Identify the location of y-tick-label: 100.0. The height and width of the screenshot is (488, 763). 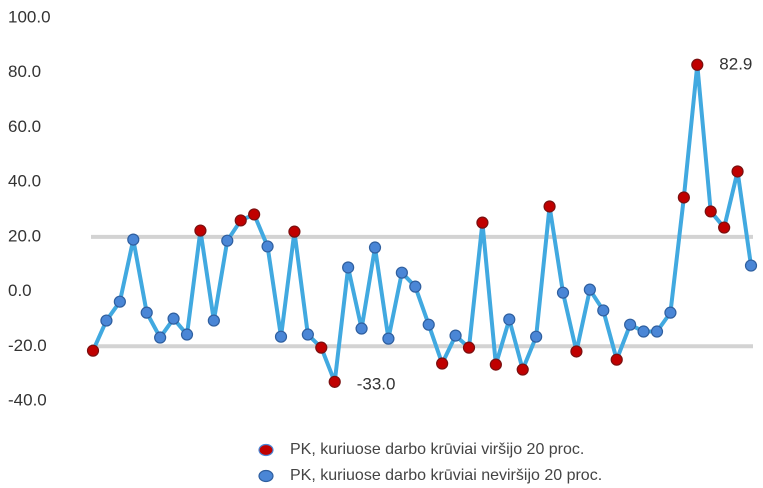
(29, 16).